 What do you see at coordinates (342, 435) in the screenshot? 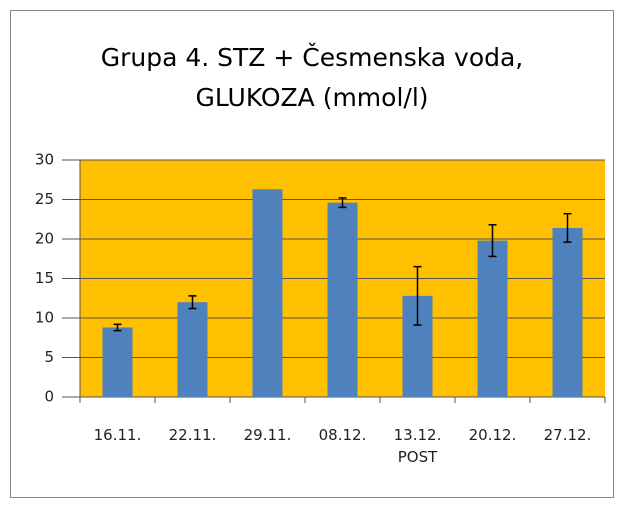
I see `x-tick-label: 08.12.` at bounding box center [342, 435].